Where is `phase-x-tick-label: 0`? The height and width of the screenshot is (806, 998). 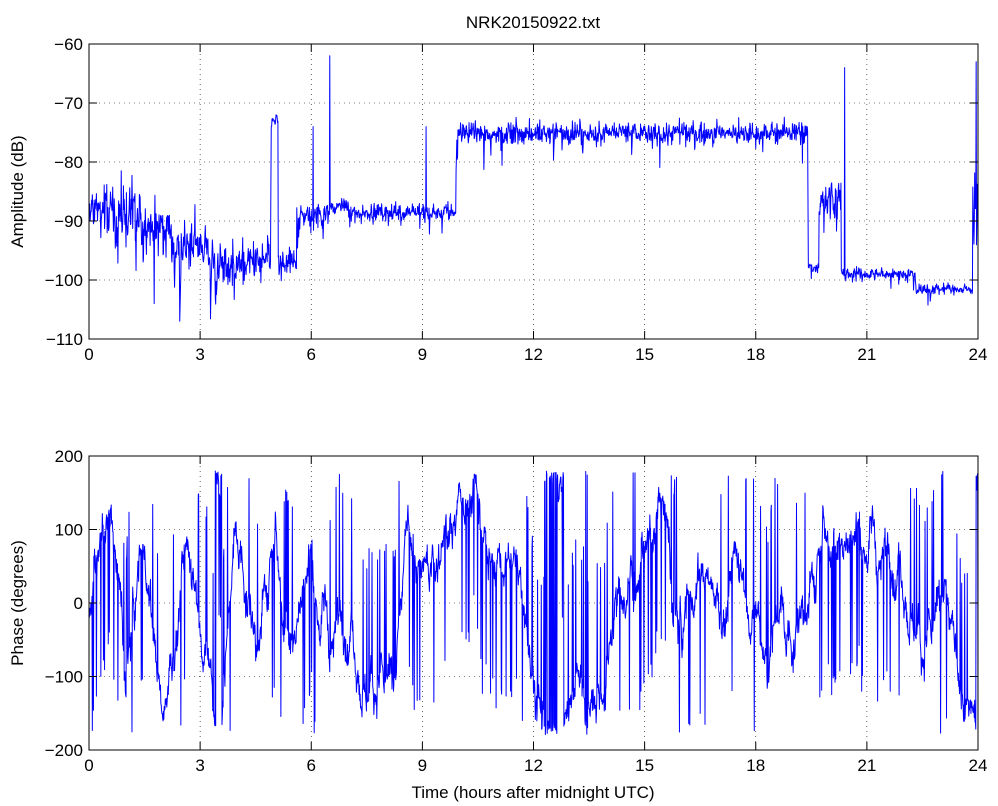
phase-x-tick-label: 0 is located at coordinates (88, 765).